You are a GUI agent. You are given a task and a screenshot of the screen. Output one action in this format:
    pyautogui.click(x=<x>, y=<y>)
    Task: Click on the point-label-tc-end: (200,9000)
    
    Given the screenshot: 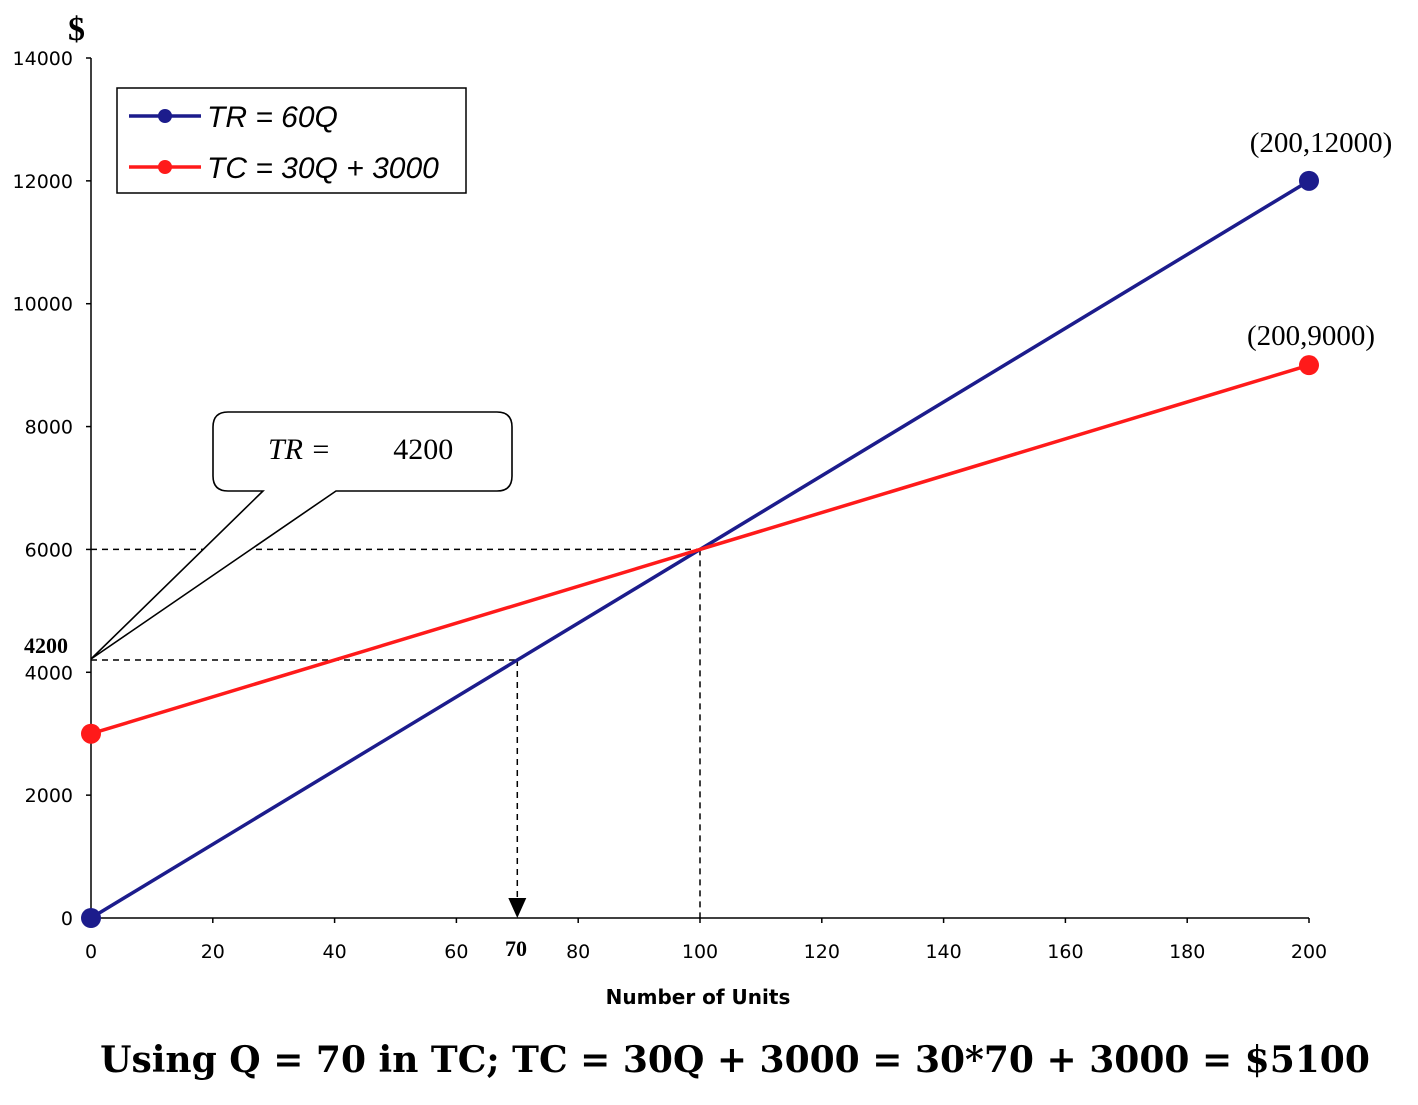 What is the action you would take?
    pyautogui.click(x=1311, y=336)
    